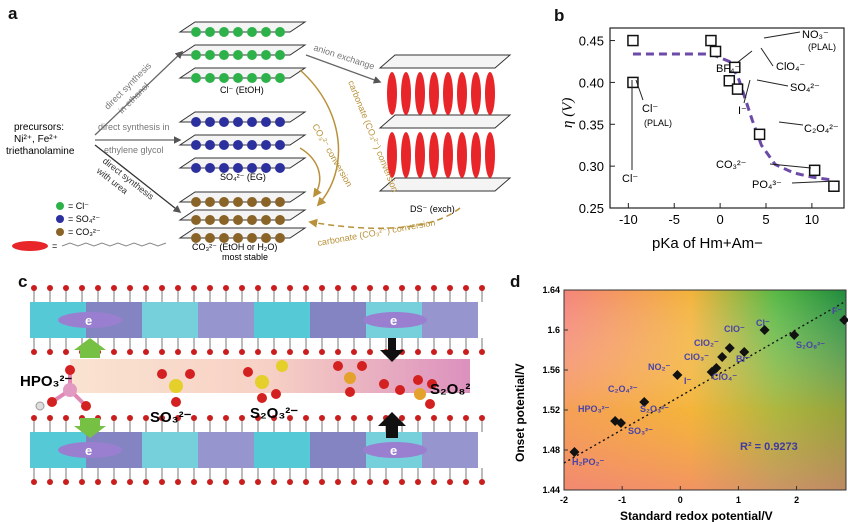 This screenshot has width=848, height=522. Describe the element at coordinates (134, 127) in the screenshot. I see `route-eg-l1: direct synthesis in` at that location.